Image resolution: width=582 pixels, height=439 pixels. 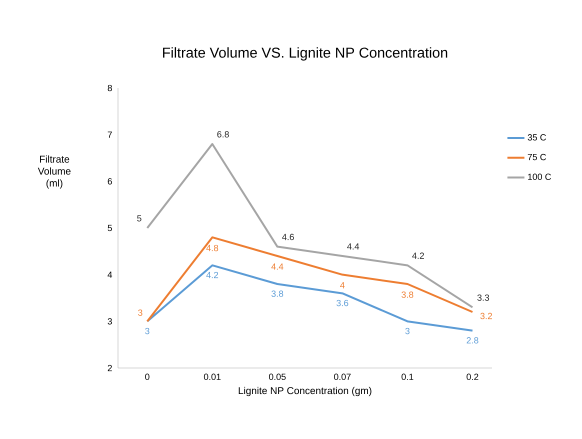 What do you see at coordinates (212, 377) in the screenshot?
I see `x-tick-label: 0.01` at bounding box center [212, 377].